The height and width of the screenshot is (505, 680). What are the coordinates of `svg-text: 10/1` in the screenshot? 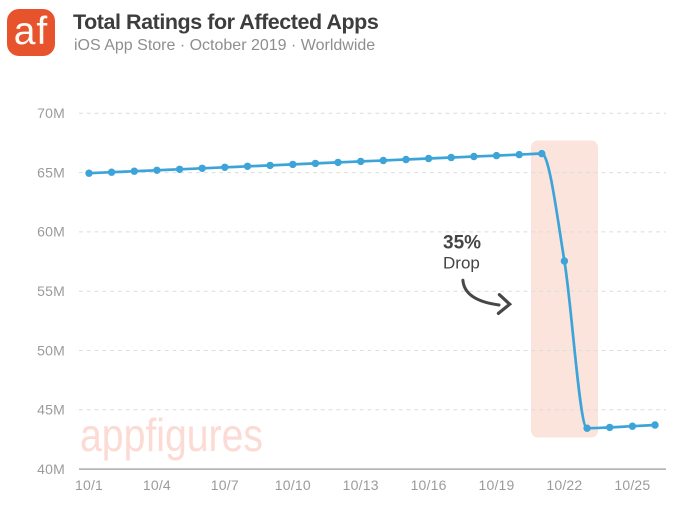 It's located at (89, 485).